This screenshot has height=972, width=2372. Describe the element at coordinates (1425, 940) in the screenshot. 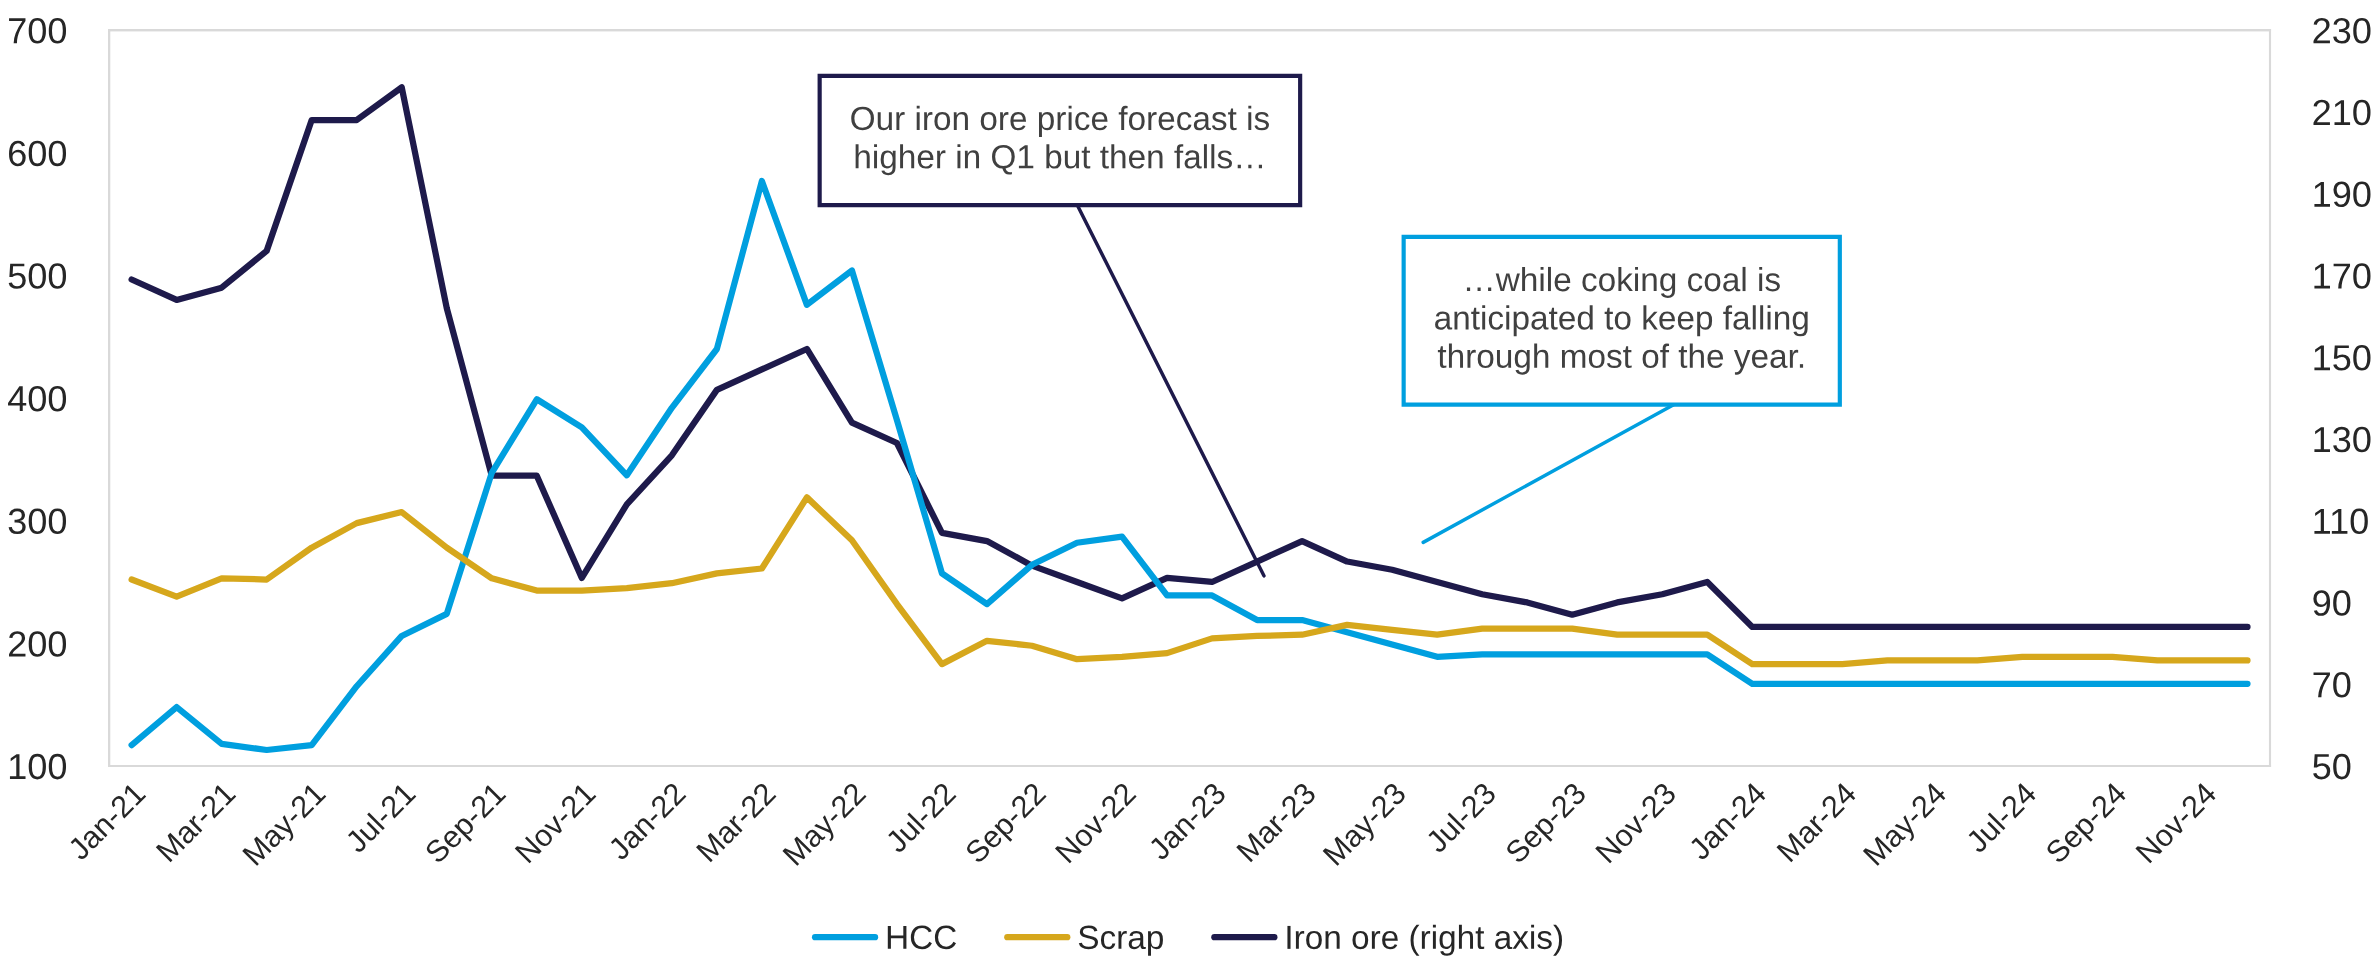

I see `legend-label: Iron ore (right axis)` at that location.